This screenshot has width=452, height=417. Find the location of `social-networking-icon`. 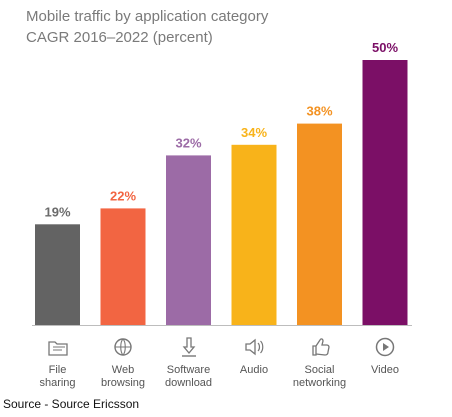

social-networking-icon is located at coordinates (320, 347).